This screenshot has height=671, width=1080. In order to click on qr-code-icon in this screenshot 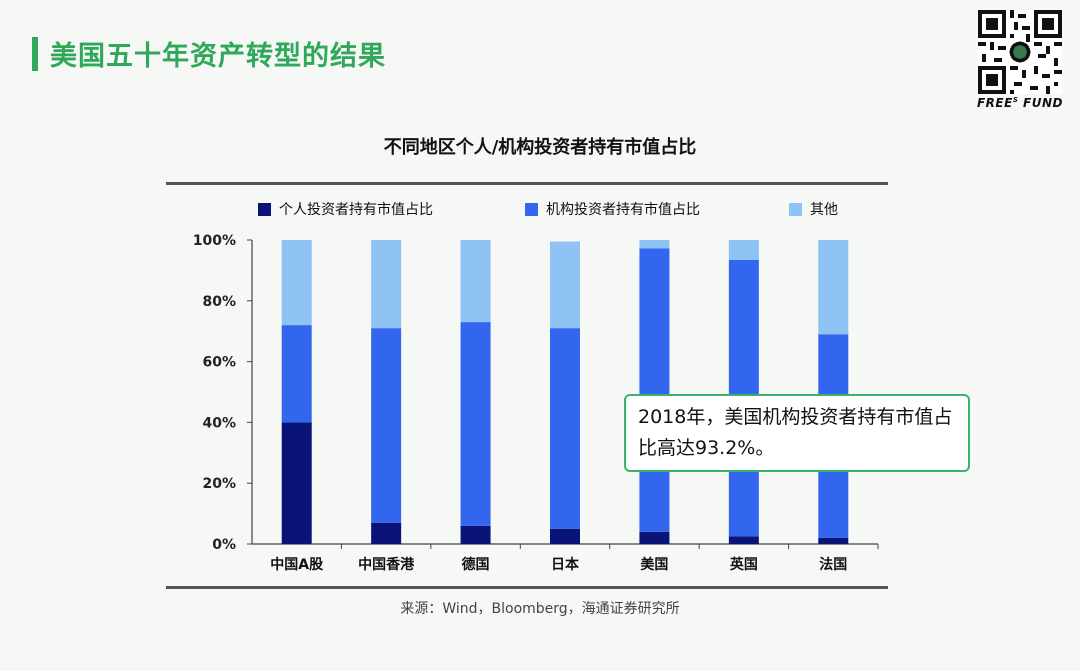, I will do `click(1020, 52)`.